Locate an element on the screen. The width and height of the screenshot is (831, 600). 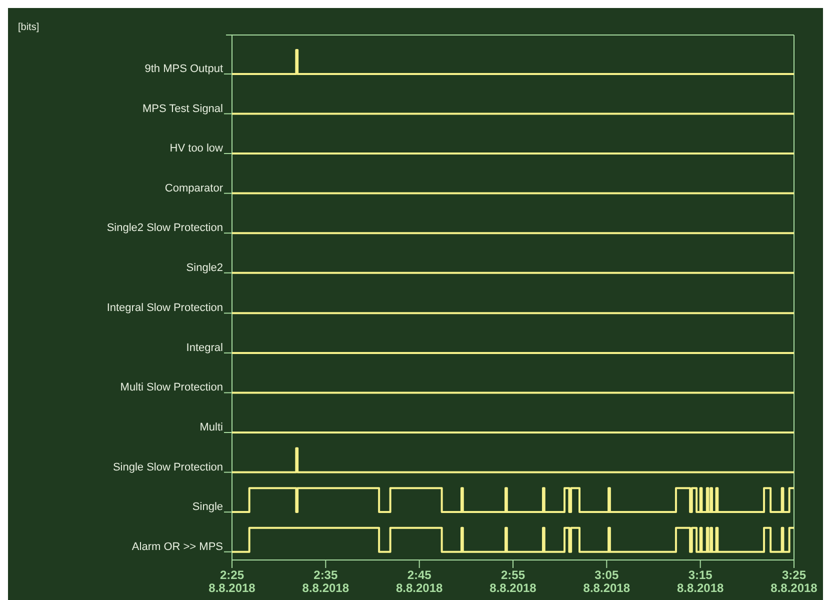
series-label: Integral Slow Protection is located at coordinates (164, 308).